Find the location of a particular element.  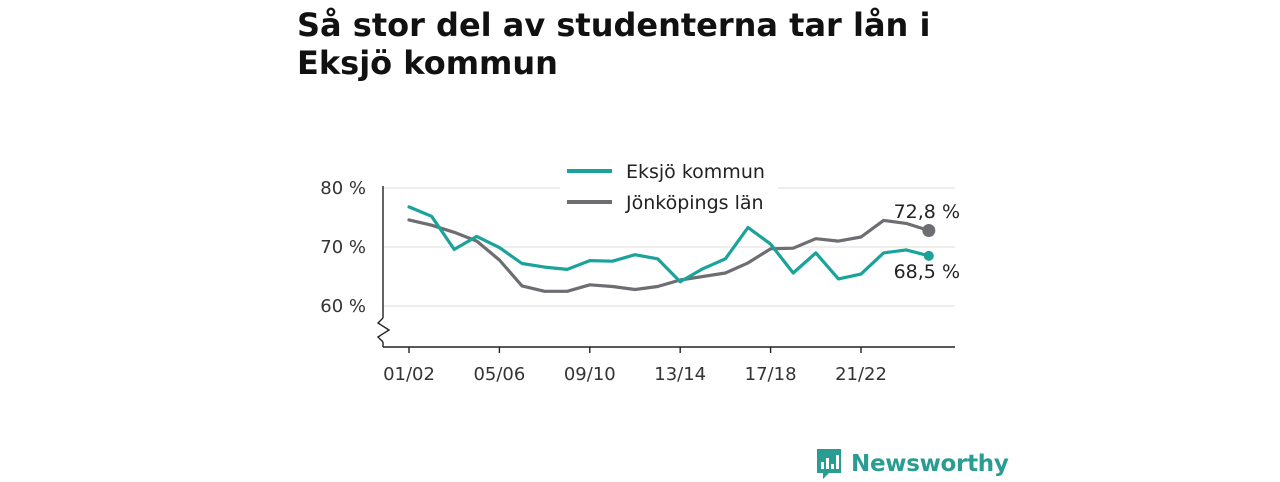

series-line-eksjo is located at coordinates (669, 244).